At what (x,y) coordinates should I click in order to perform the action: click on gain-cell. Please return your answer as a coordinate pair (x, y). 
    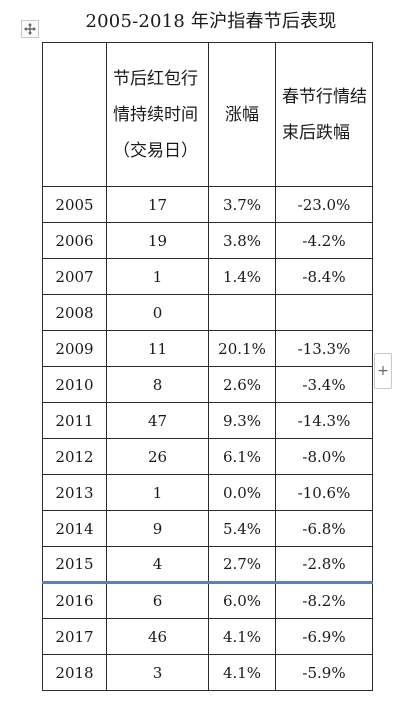
    Looking at the image, I should click on (242, 312).